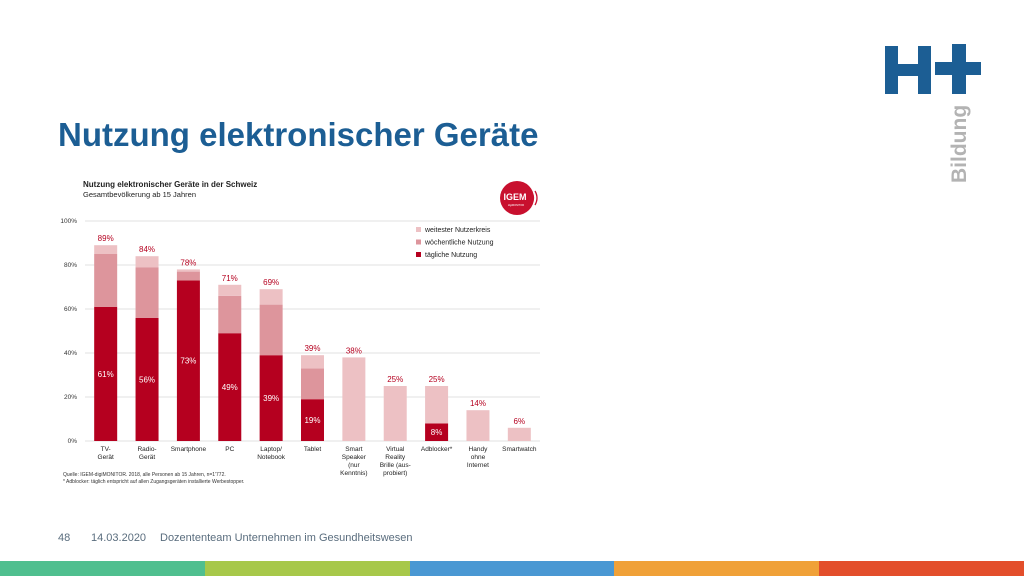 This screenshot has width=1024, height=576. Describe the element at coordinates (395, 465) in the screenshot. I see `x-tick-label: Brille (aus-` at that location.